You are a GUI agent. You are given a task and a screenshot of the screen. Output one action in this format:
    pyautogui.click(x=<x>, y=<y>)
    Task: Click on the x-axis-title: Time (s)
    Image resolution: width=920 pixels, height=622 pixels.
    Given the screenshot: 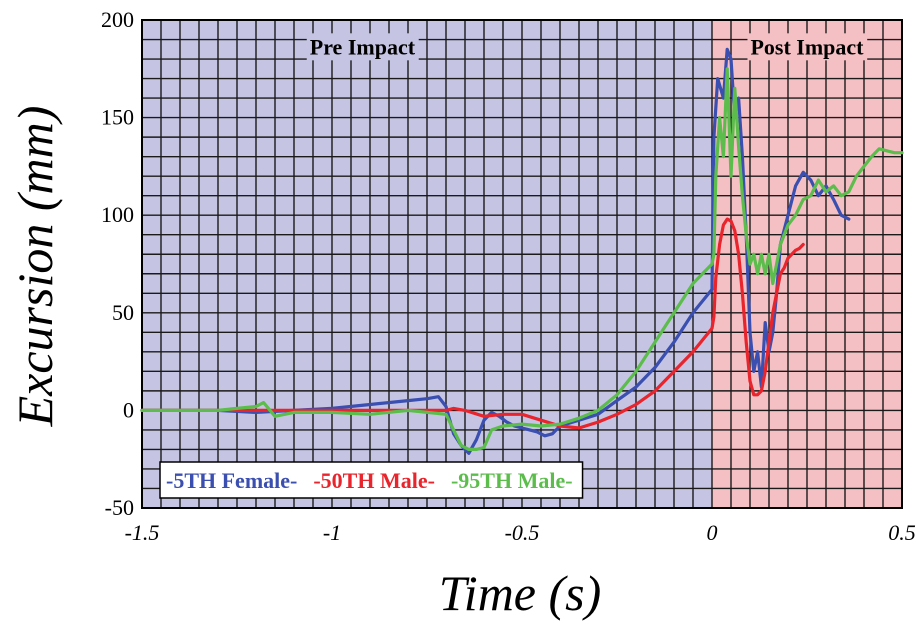 What is the action you would take?
    pyautogui.click(x=520, y=593)
    